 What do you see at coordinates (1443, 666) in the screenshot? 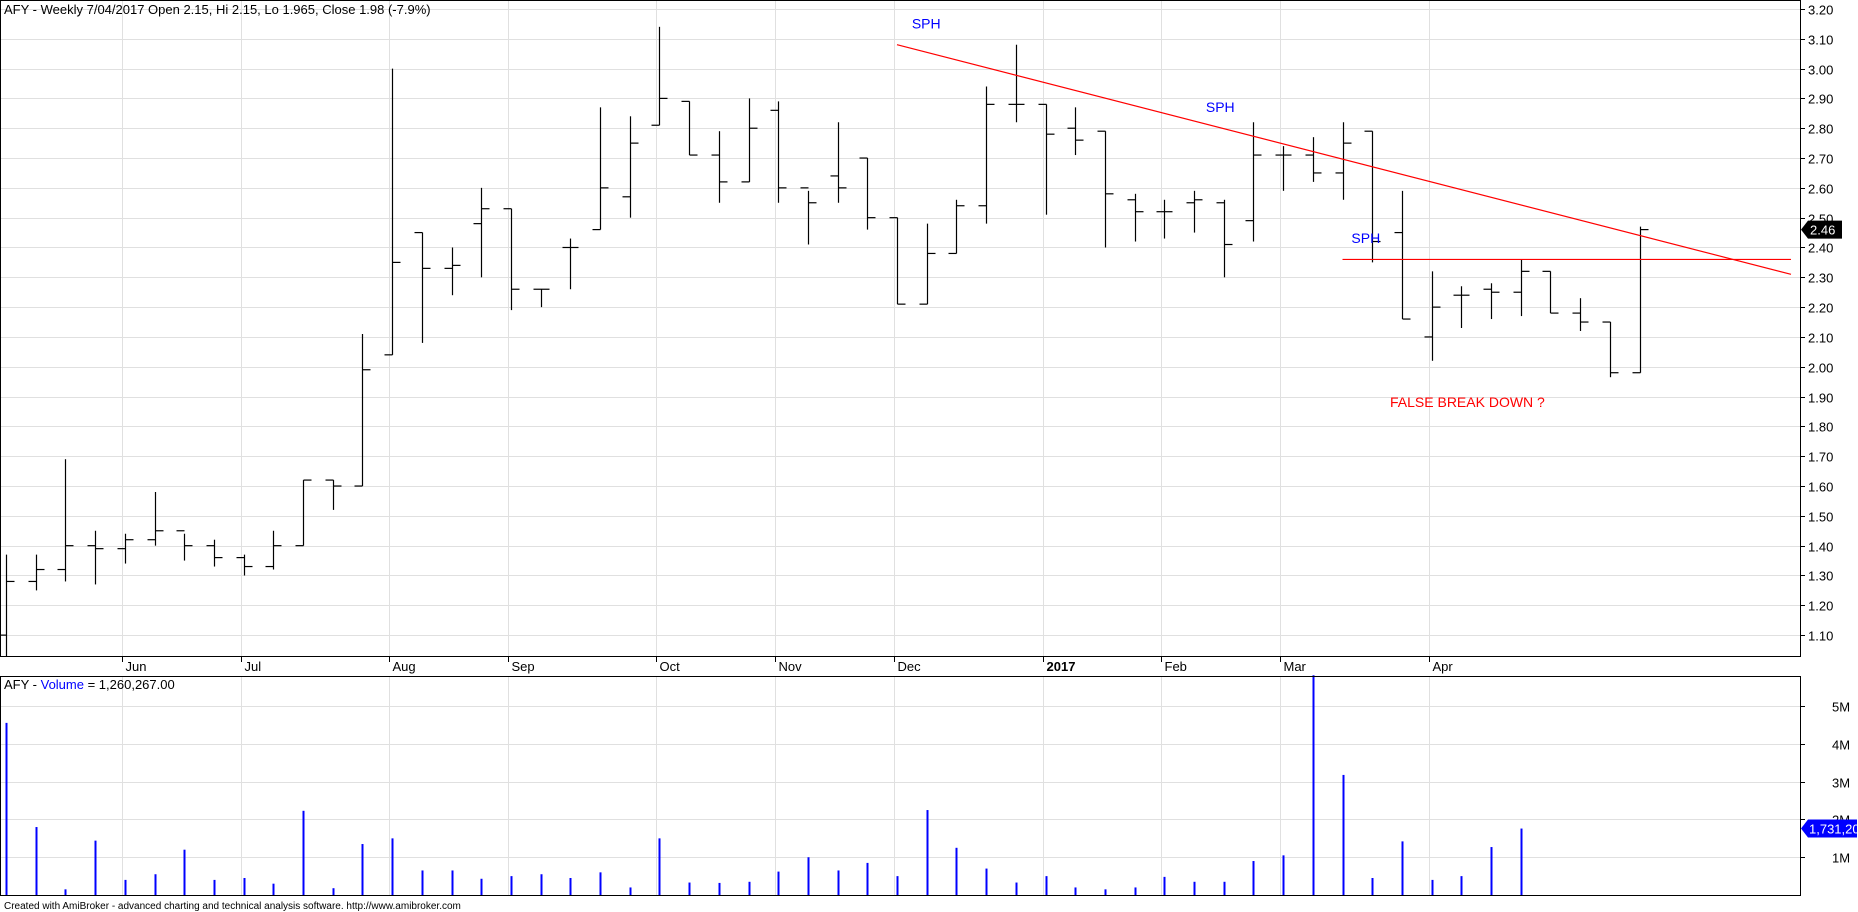
I see `month-label: Apr` at bounding box center [1443, 666].